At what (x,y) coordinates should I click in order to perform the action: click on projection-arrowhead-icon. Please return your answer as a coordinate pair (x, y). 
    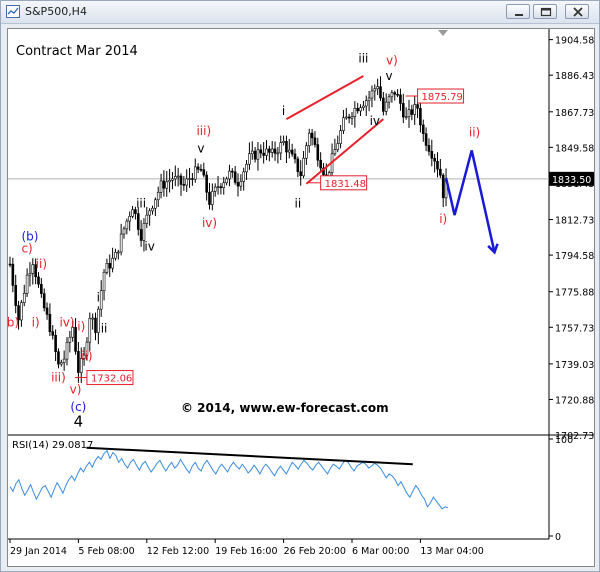
    Looking at the image, I should click on (493, 249).